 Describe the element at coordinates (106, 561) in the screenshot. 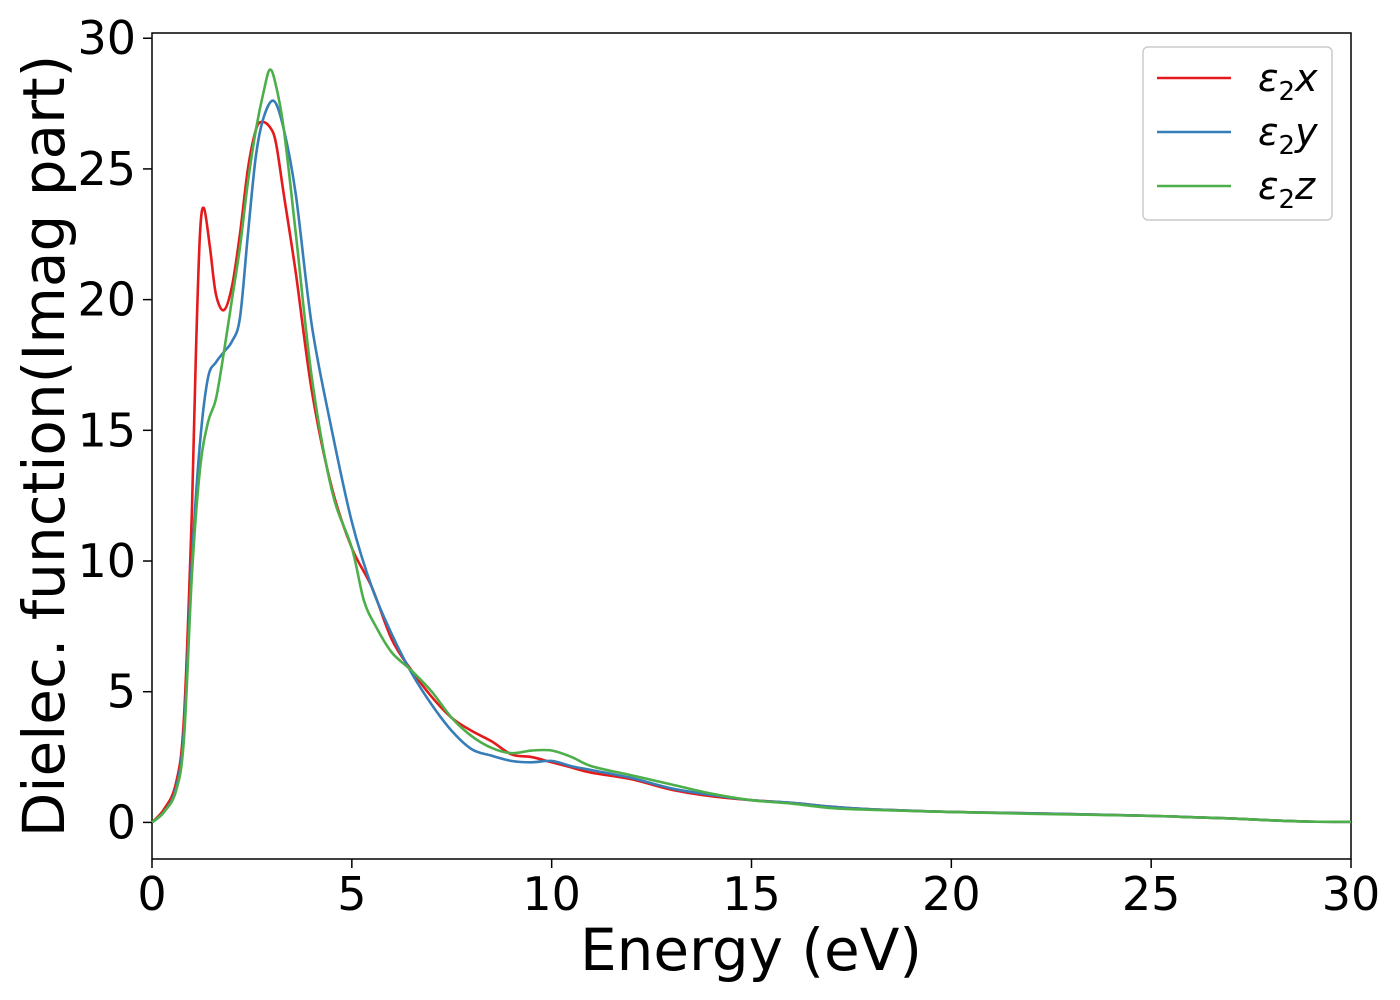

I see `y-tick-label: 10` at that location.